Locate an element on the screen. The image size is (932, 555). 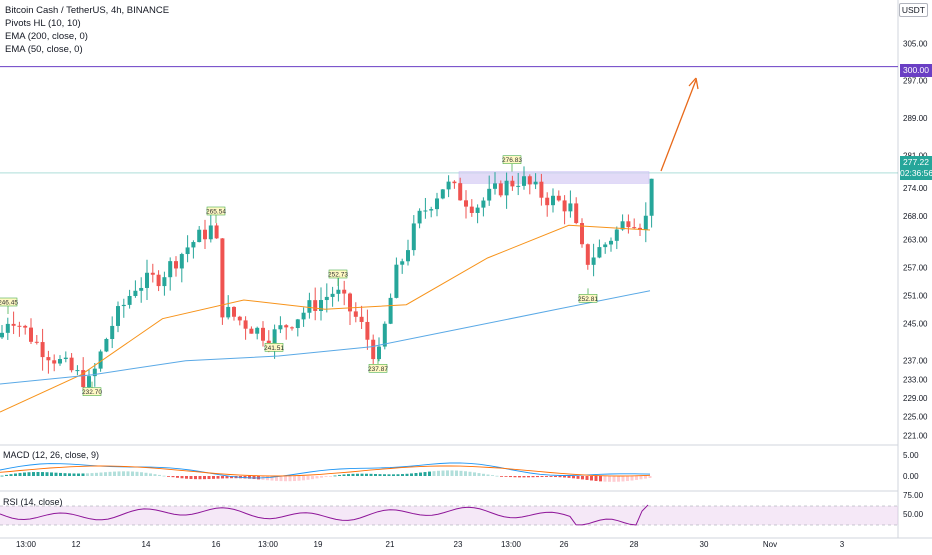
time-tick-label: 3 is located at coordinates (842, 544).